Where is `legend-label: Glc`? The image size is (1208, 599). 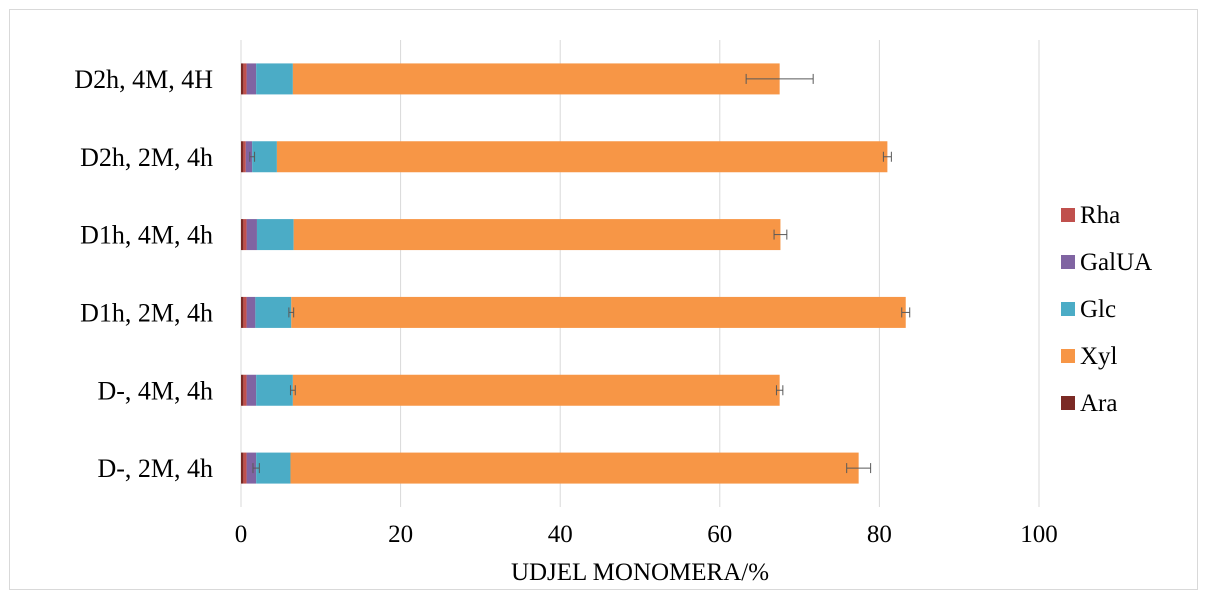 legend-label: Glc is located at coordinates (1098, 309).